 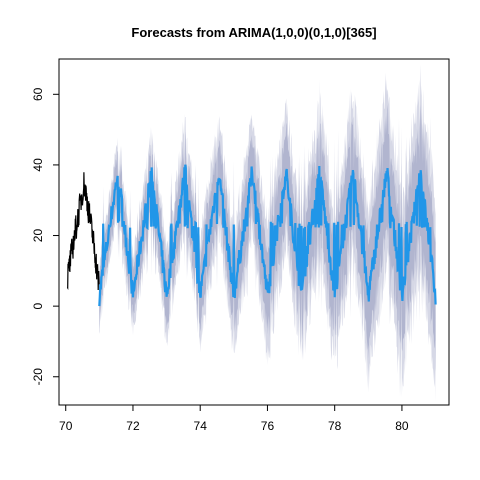 I want to click on history-series, so click(x=83, y=231).